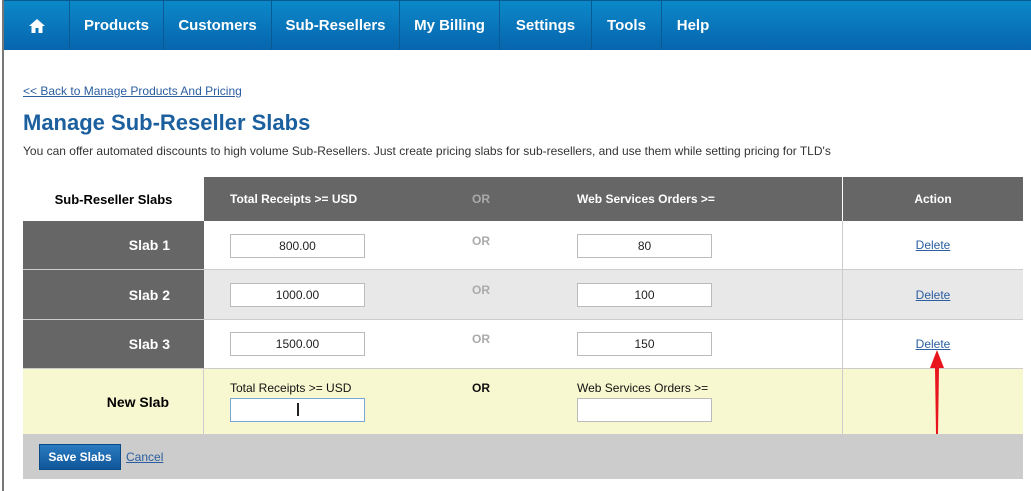 The image size is (1031, 491). What do you see at coordinates (80, 457) in the screenshot?
I see `save-slabs-button: Save Slabs` at bounding box center [80, 457].